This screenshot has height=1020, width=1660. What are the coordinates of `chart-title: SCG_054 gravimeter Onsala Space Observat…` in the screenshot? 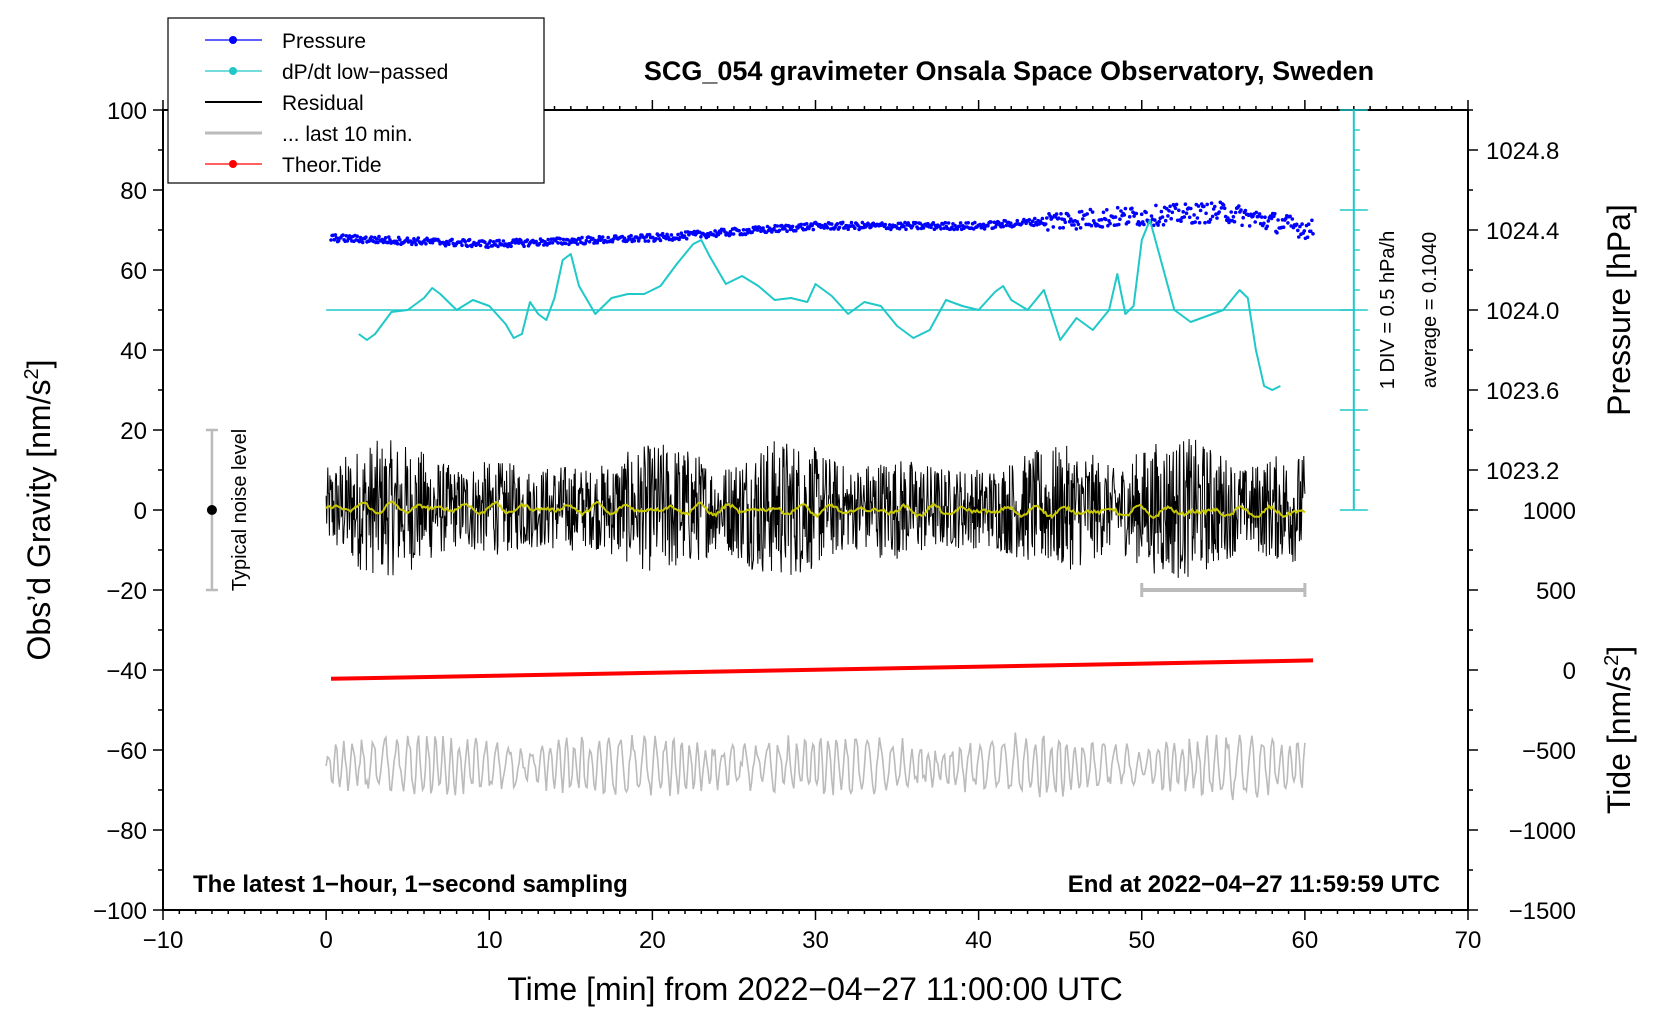 It's located at (1009, 71).